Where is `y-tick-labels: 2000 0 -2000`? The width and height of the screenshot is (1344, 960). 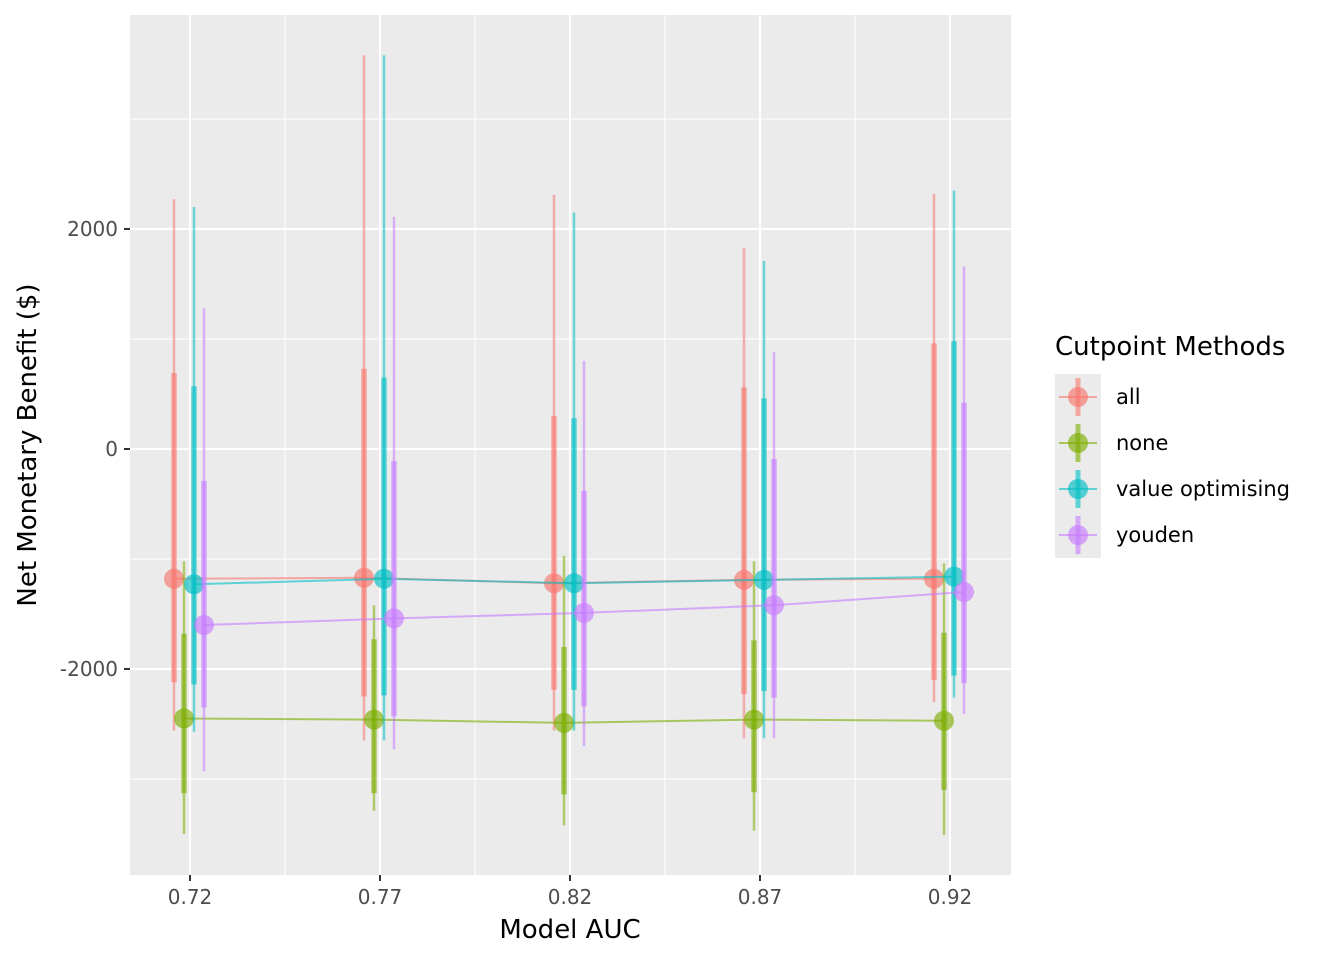
y-tick-labels: 2000 0 -2000 is located at coordinates (89, 449).